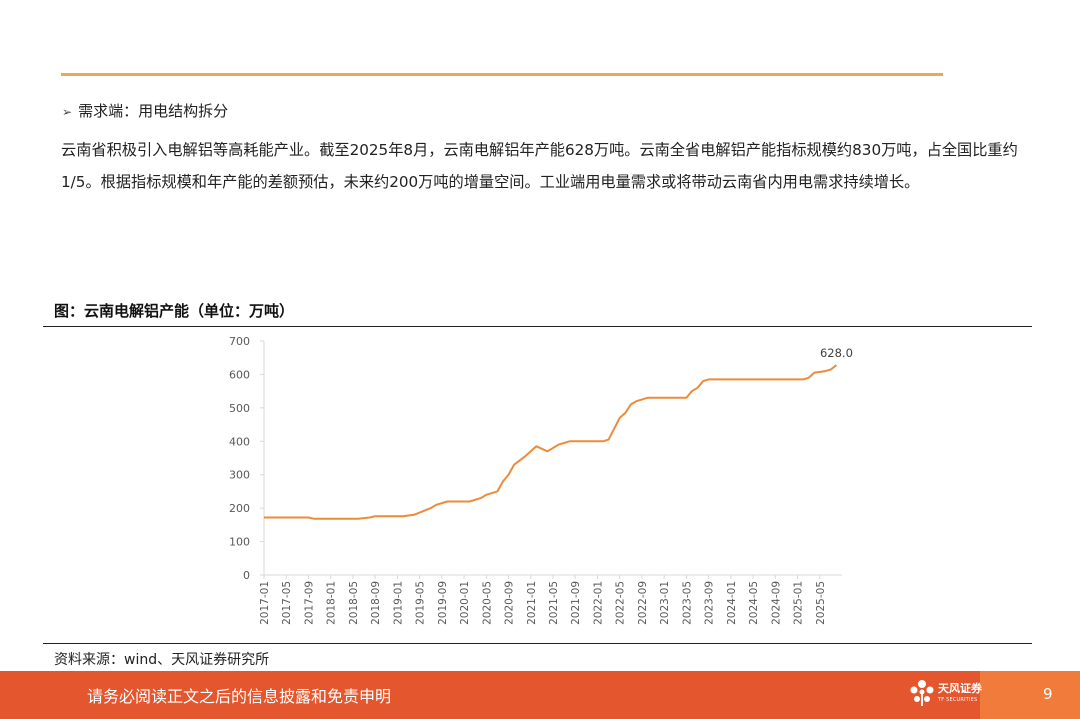  I want to click on figure-source: 资料来源：wind、天风证券研究所, so click(162, 660).